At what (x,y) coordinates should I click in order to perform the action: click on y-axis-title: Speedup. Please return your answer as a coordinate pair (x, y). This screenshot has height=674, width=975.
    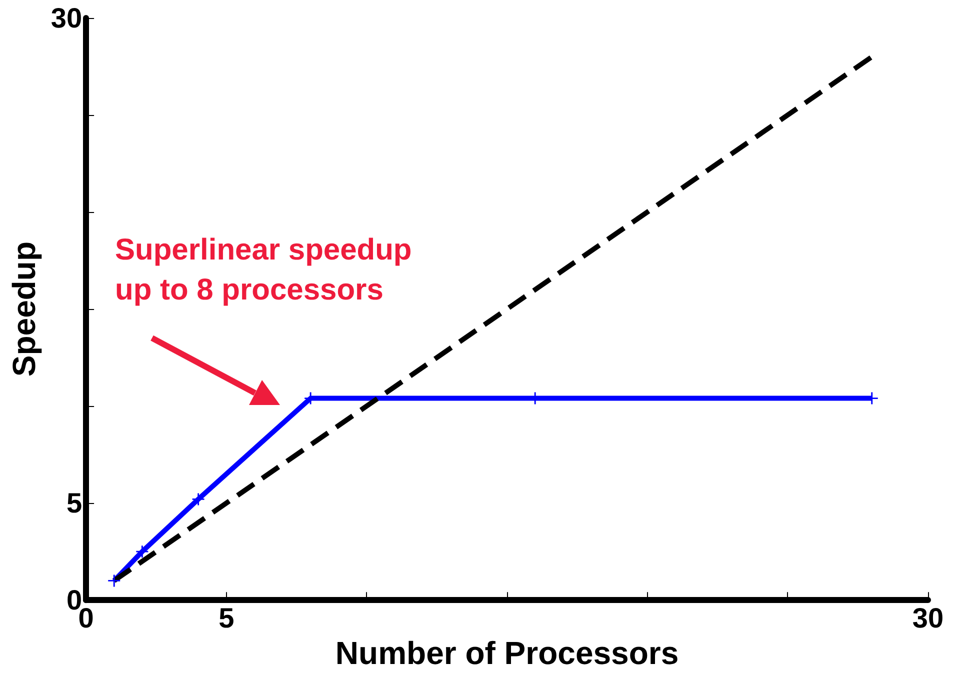
    Looking at the image, I should click on (24, 309).